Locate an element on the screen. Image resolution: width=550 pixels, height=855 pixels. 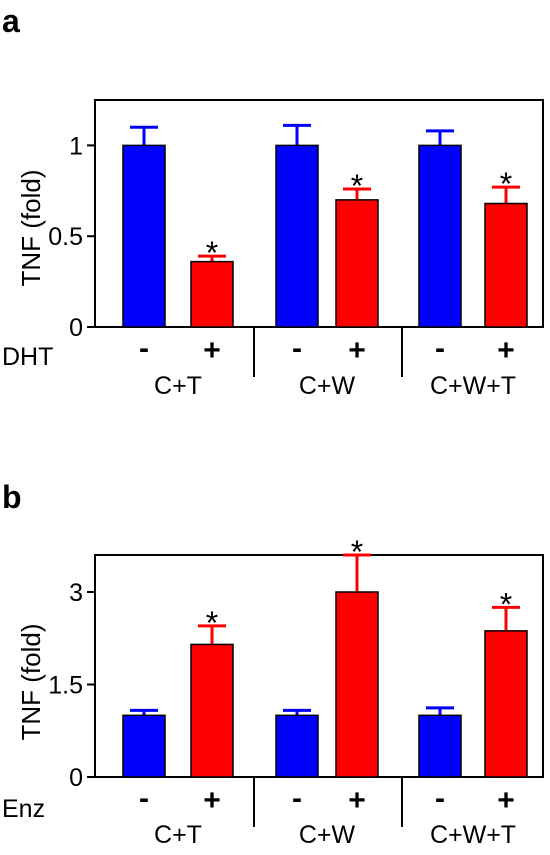
panel-b-treatment-label: Enz is located at coordinates (23, 809).